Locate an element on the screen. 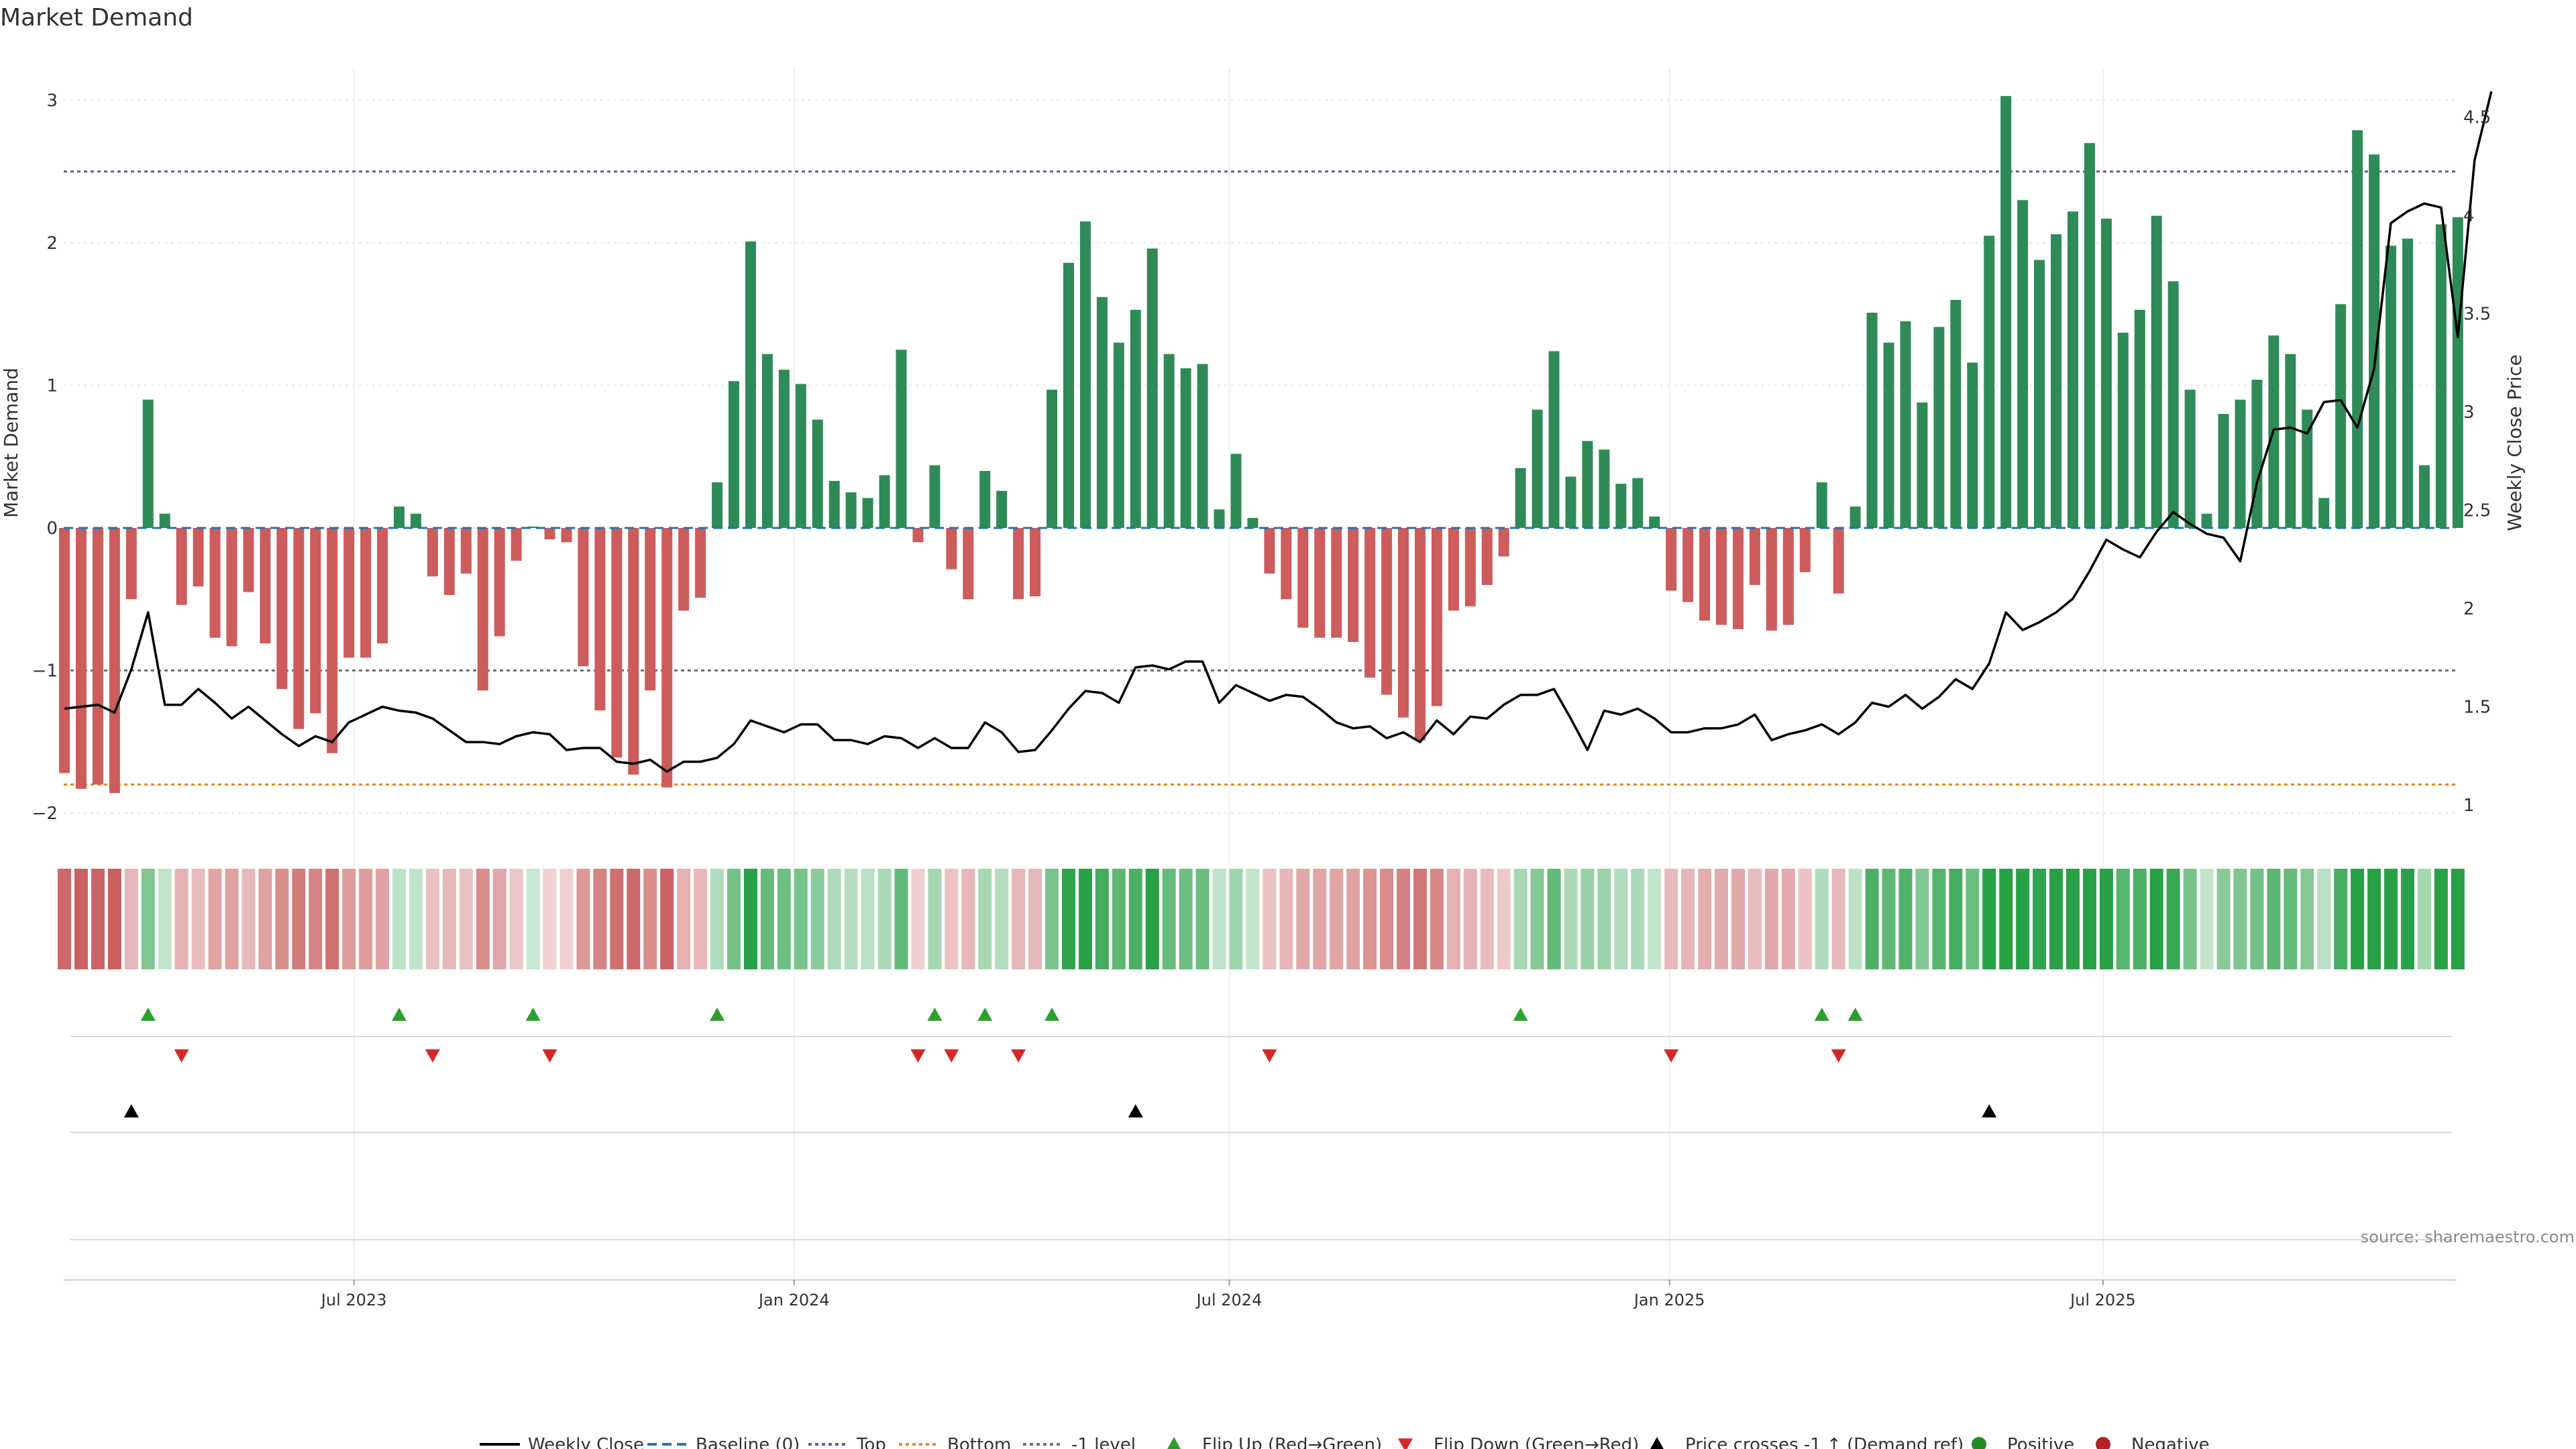  y-tick-left: 3 is located at coordinates (52, 101).